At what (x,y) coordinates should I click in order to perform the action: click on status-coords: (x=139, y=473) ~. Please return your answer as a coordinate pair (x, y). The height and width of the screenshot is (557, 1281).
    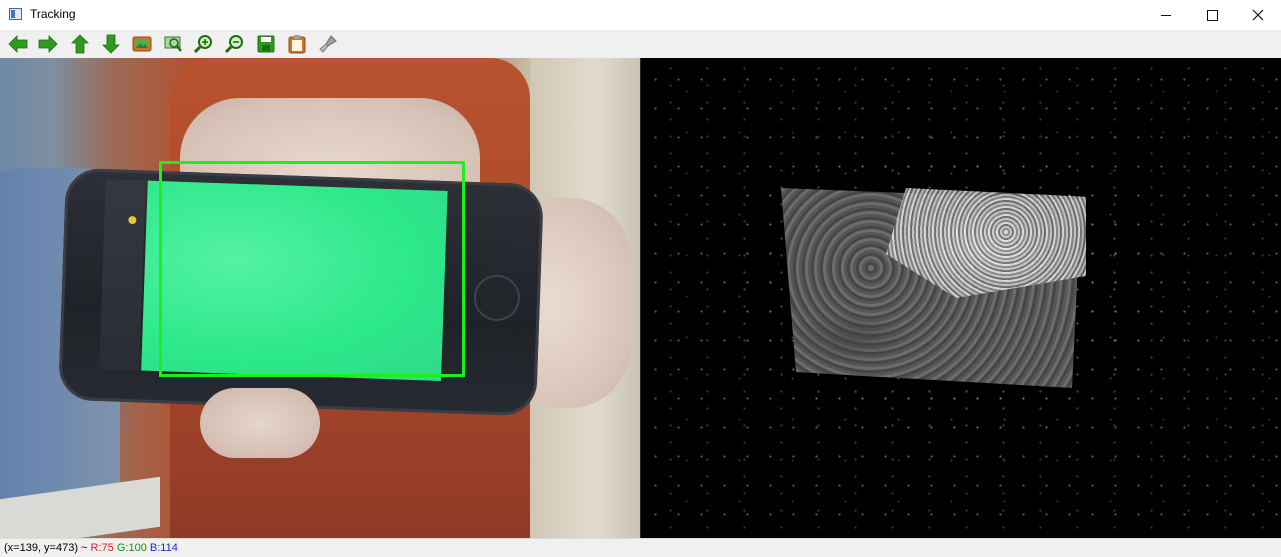
    Looking at the image, I should click on (46, 548).